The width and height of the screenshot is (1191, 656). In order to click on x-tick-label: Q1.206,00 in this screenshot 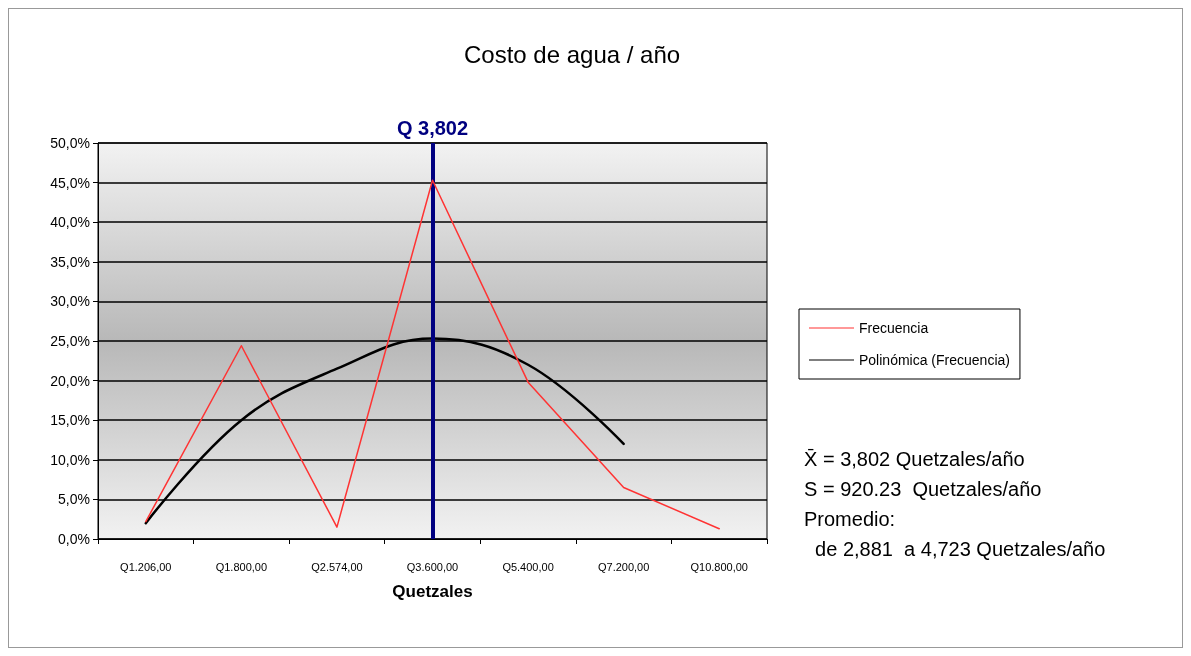, I will do `click(146, 566)`.